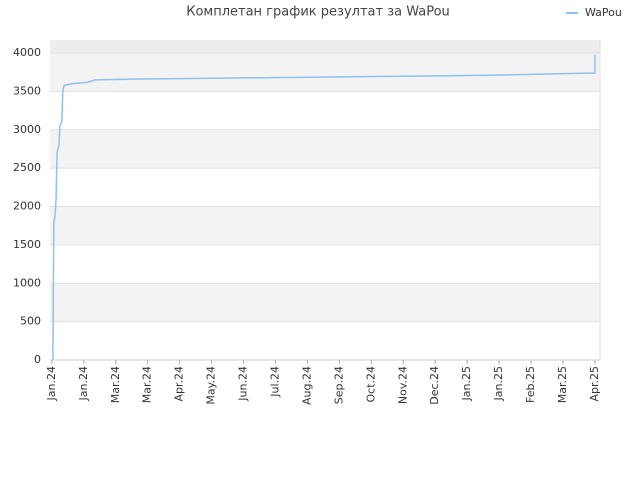  Describe the element at coordinates (434, 385) in the screenshot. I see `x-tick-label: Dec.24` at that location.